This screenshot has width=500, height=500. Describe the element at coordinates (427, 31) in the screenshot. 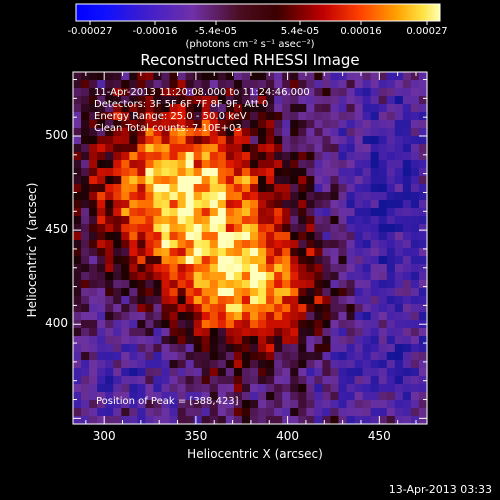

I see `colorbar-tick-label: 0.00027` at that location.